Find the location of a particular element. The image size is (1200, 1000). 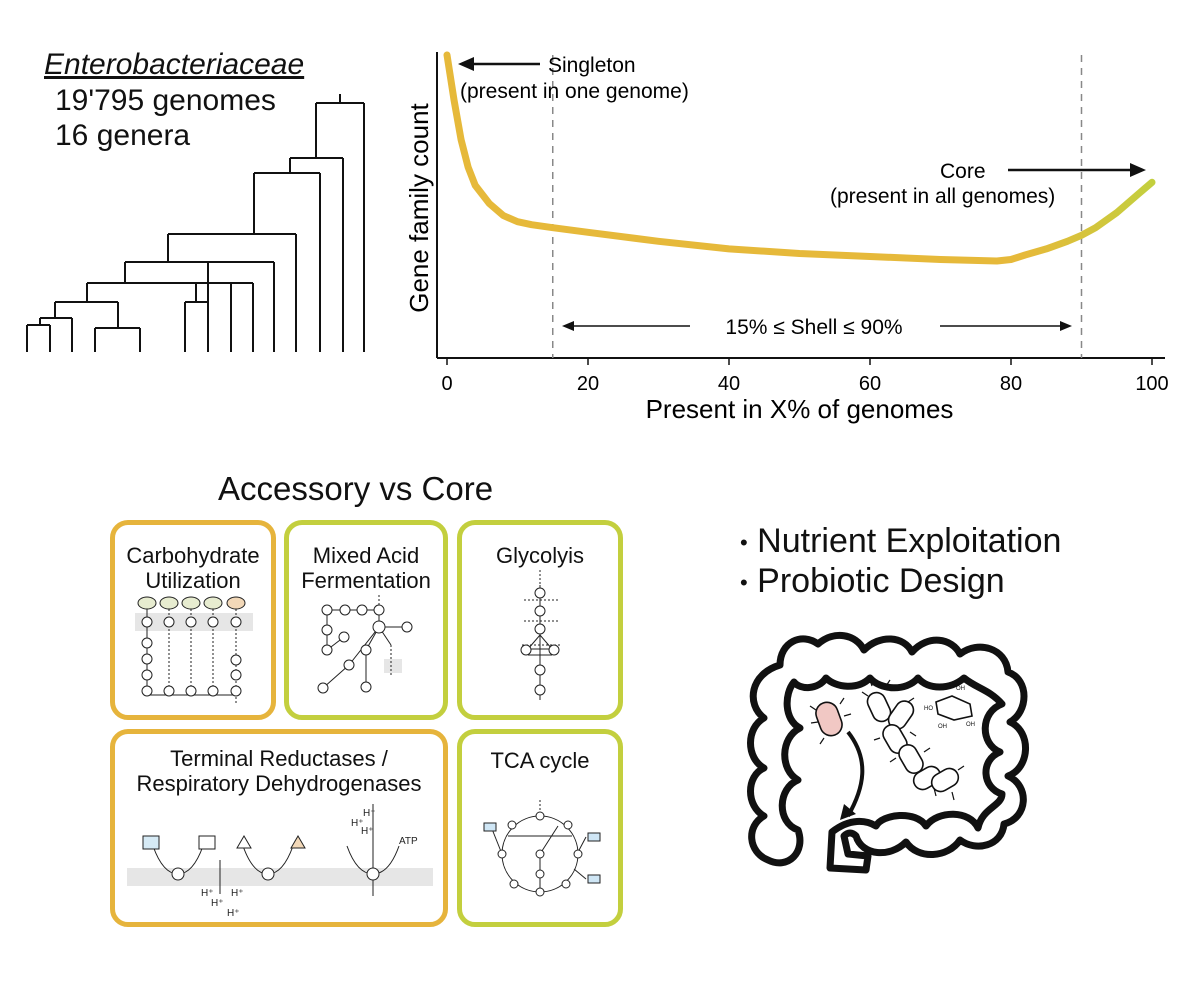

box-carbohydrate-utilization: Carbohydrate Utilization is located at coordinates (193, 620).